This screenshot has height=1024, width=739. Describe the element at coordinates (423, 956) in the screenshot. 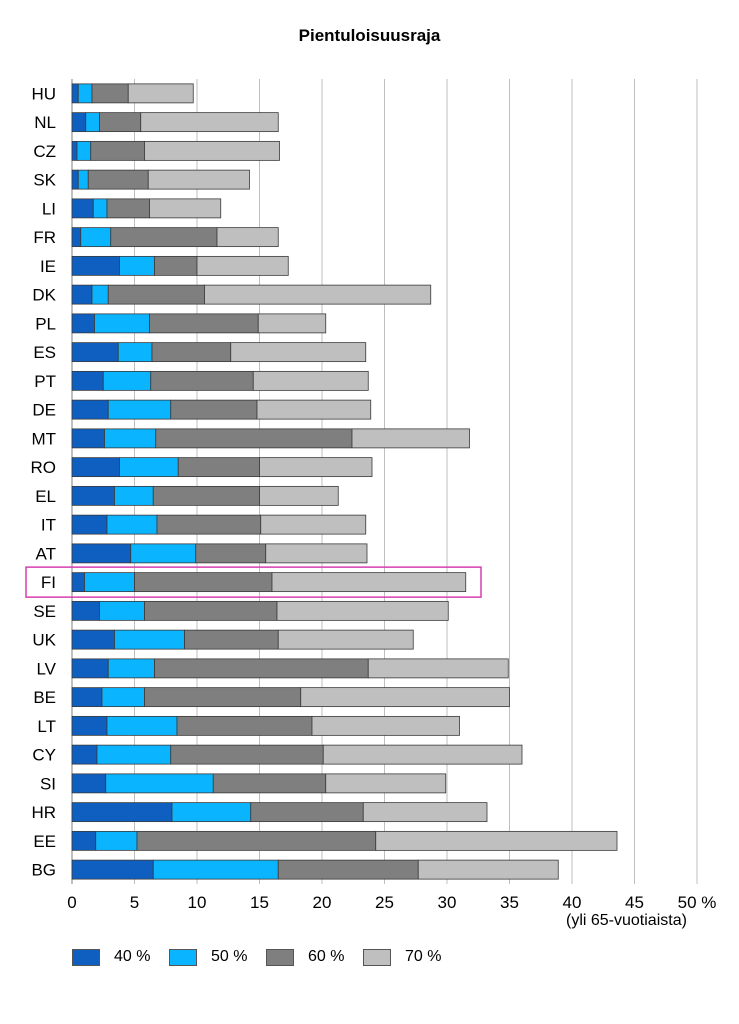

I see `legend-label-70: 70 %` at that location.